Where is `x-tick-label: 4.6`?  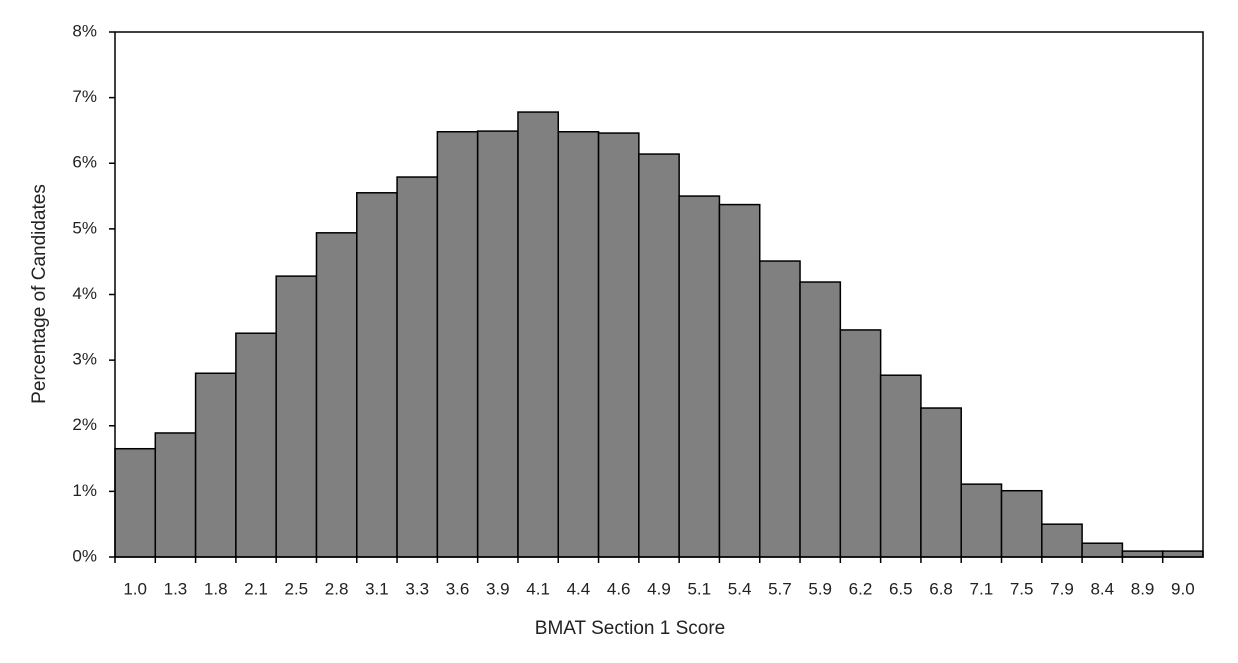 x-tick-label: 4.6 is located at coordinates (619, 588).